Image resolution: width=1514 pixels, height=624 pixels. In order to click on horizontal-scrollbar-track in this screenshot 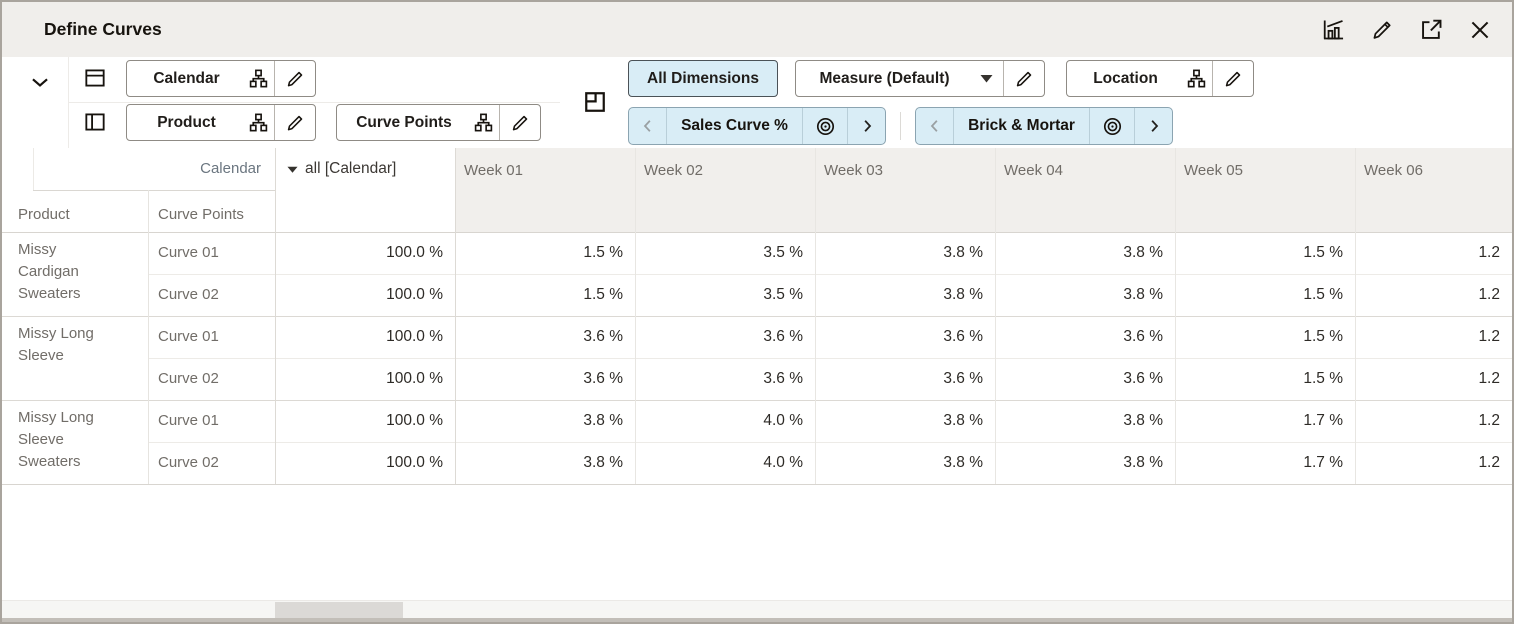, I will do `click(757, 609)`.